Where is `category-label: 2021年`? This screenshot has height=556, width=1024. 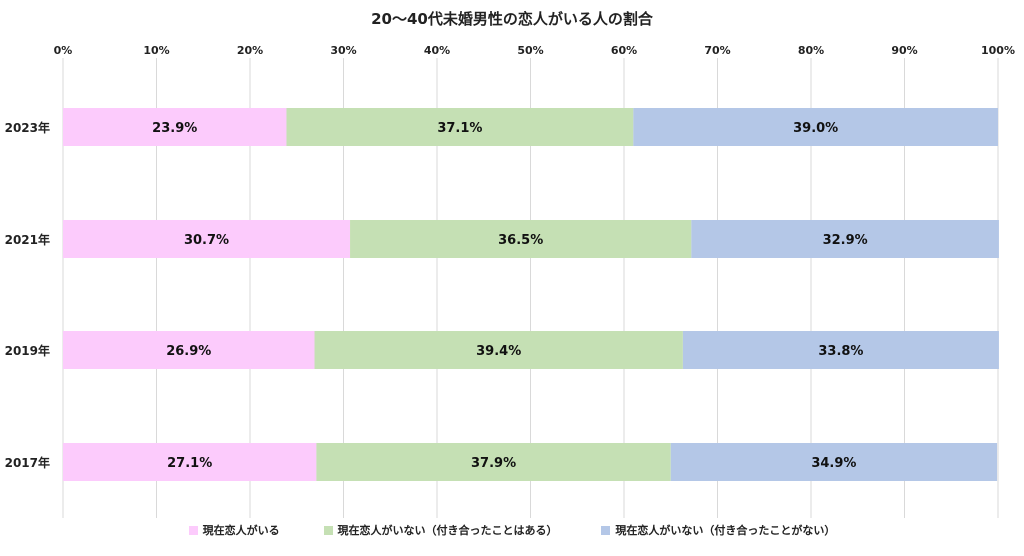
category-label: 2021年 is located at coordinates (27, 239).